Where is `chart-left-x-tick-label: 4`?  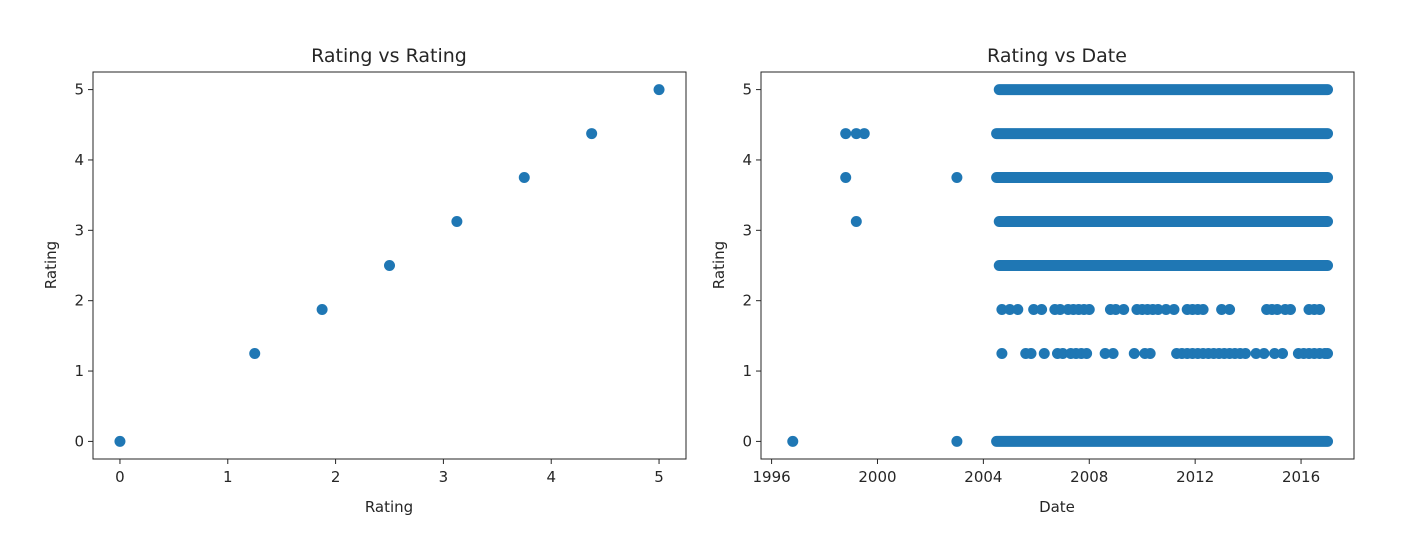
chart-left-x-tick-label: 4 is located at coordinates (551, 477).